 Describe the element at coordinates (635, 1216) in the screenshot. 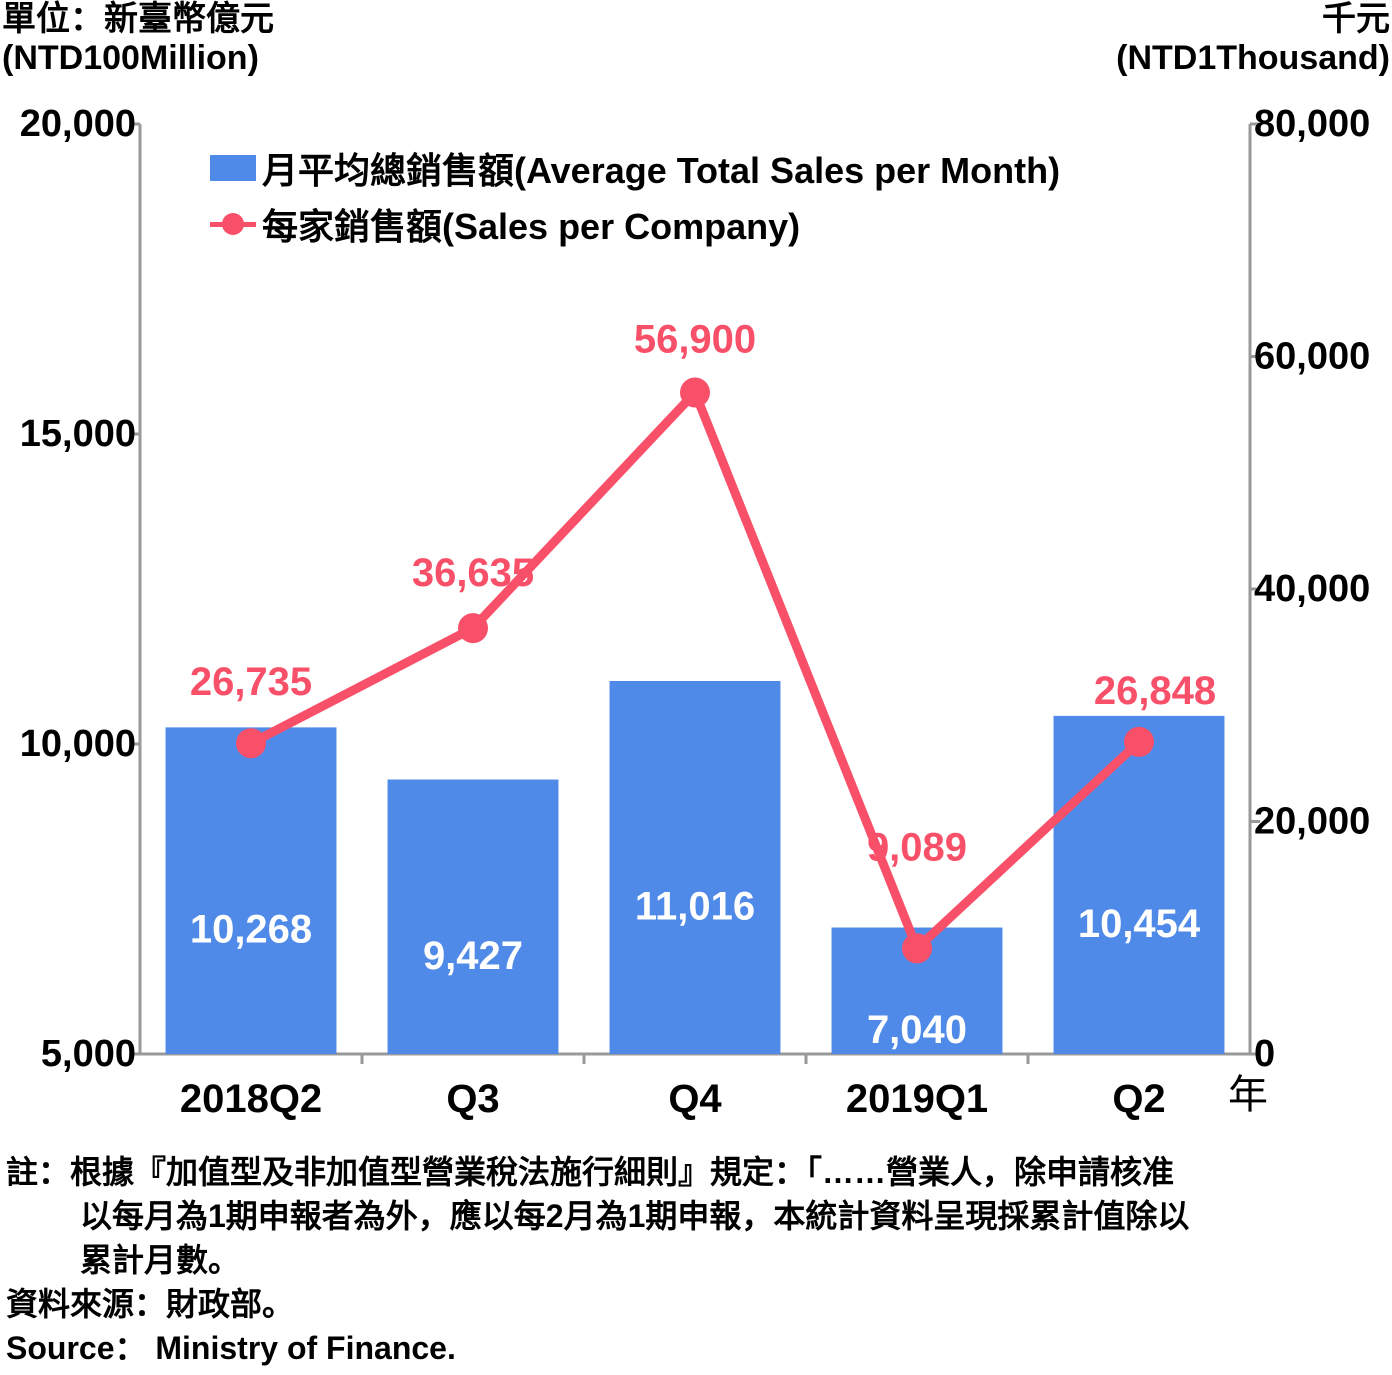

I see `note-line-2: 以每月為1期申報者為外，應以每2月為1期申報，本統計資料呈現採累計值除以` at that location.